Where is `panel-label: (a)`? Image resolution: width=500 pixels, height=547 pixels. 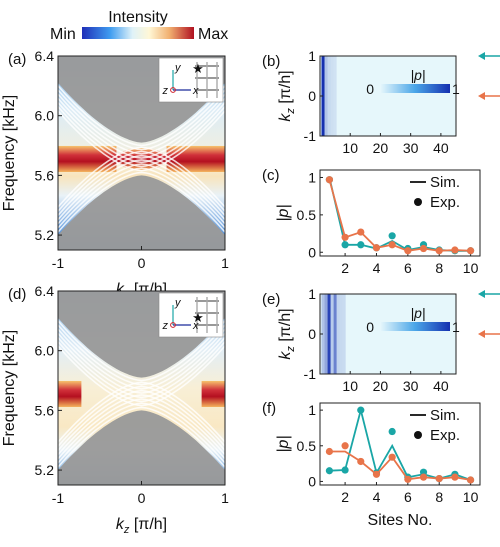
panel-label: (a) is located at coordinates (17, 59).